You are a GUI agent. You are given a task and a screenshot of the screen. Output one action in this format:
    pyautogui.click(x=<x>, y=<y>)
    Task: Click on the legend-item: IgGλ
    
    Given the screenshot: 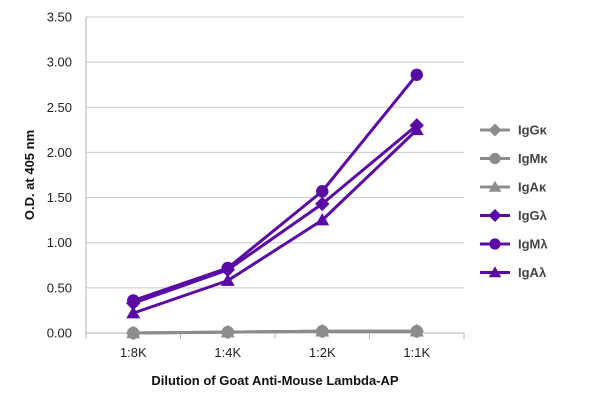 What is the action you would take?
    pyautogui.click(x=514, y=215)
    